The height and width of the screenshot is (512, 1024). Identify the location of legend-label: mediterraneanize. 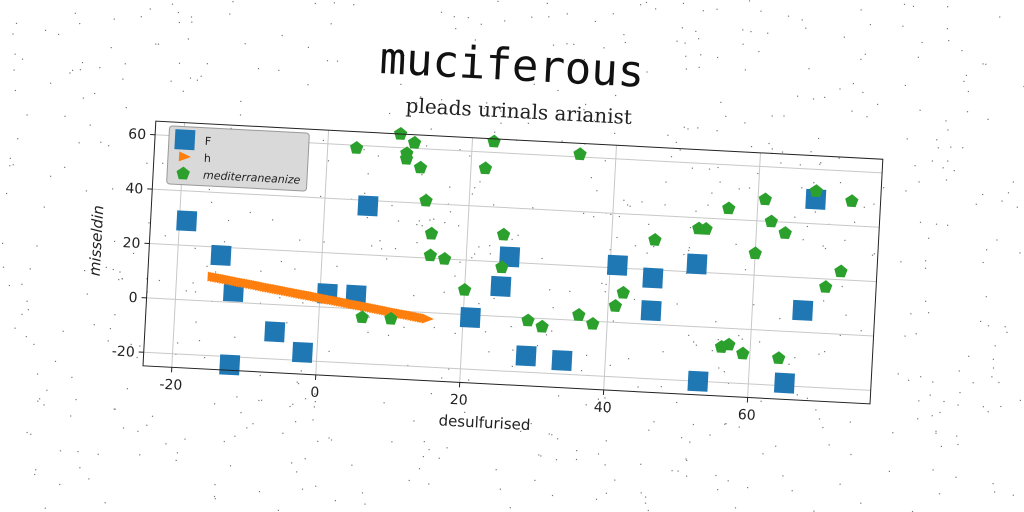
(252, 178).